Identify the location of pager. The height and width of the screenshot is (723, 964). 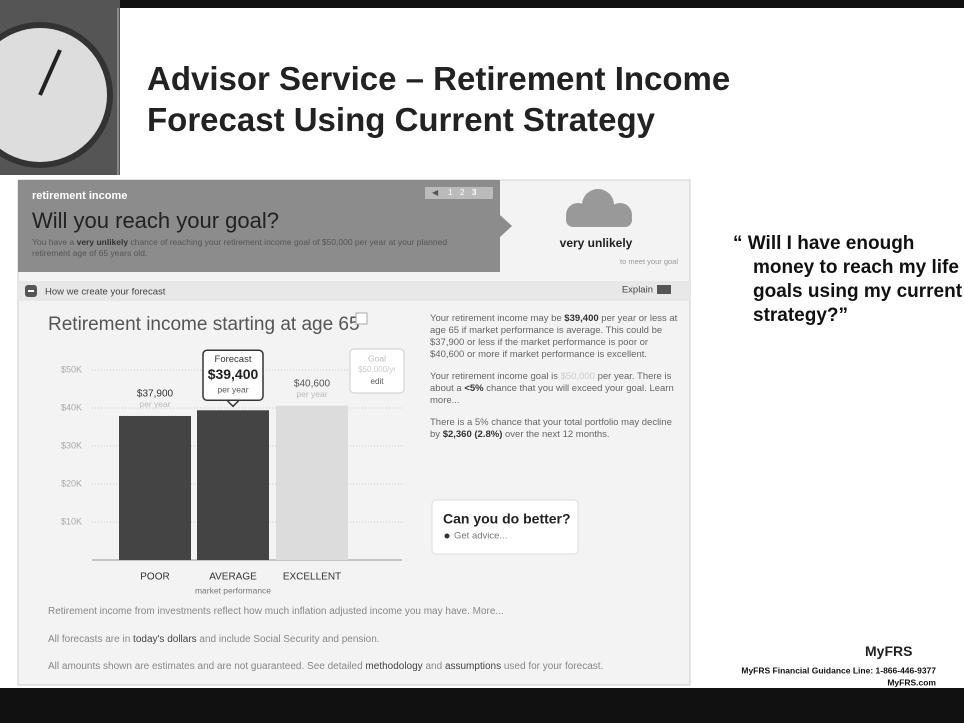
(459, 193).